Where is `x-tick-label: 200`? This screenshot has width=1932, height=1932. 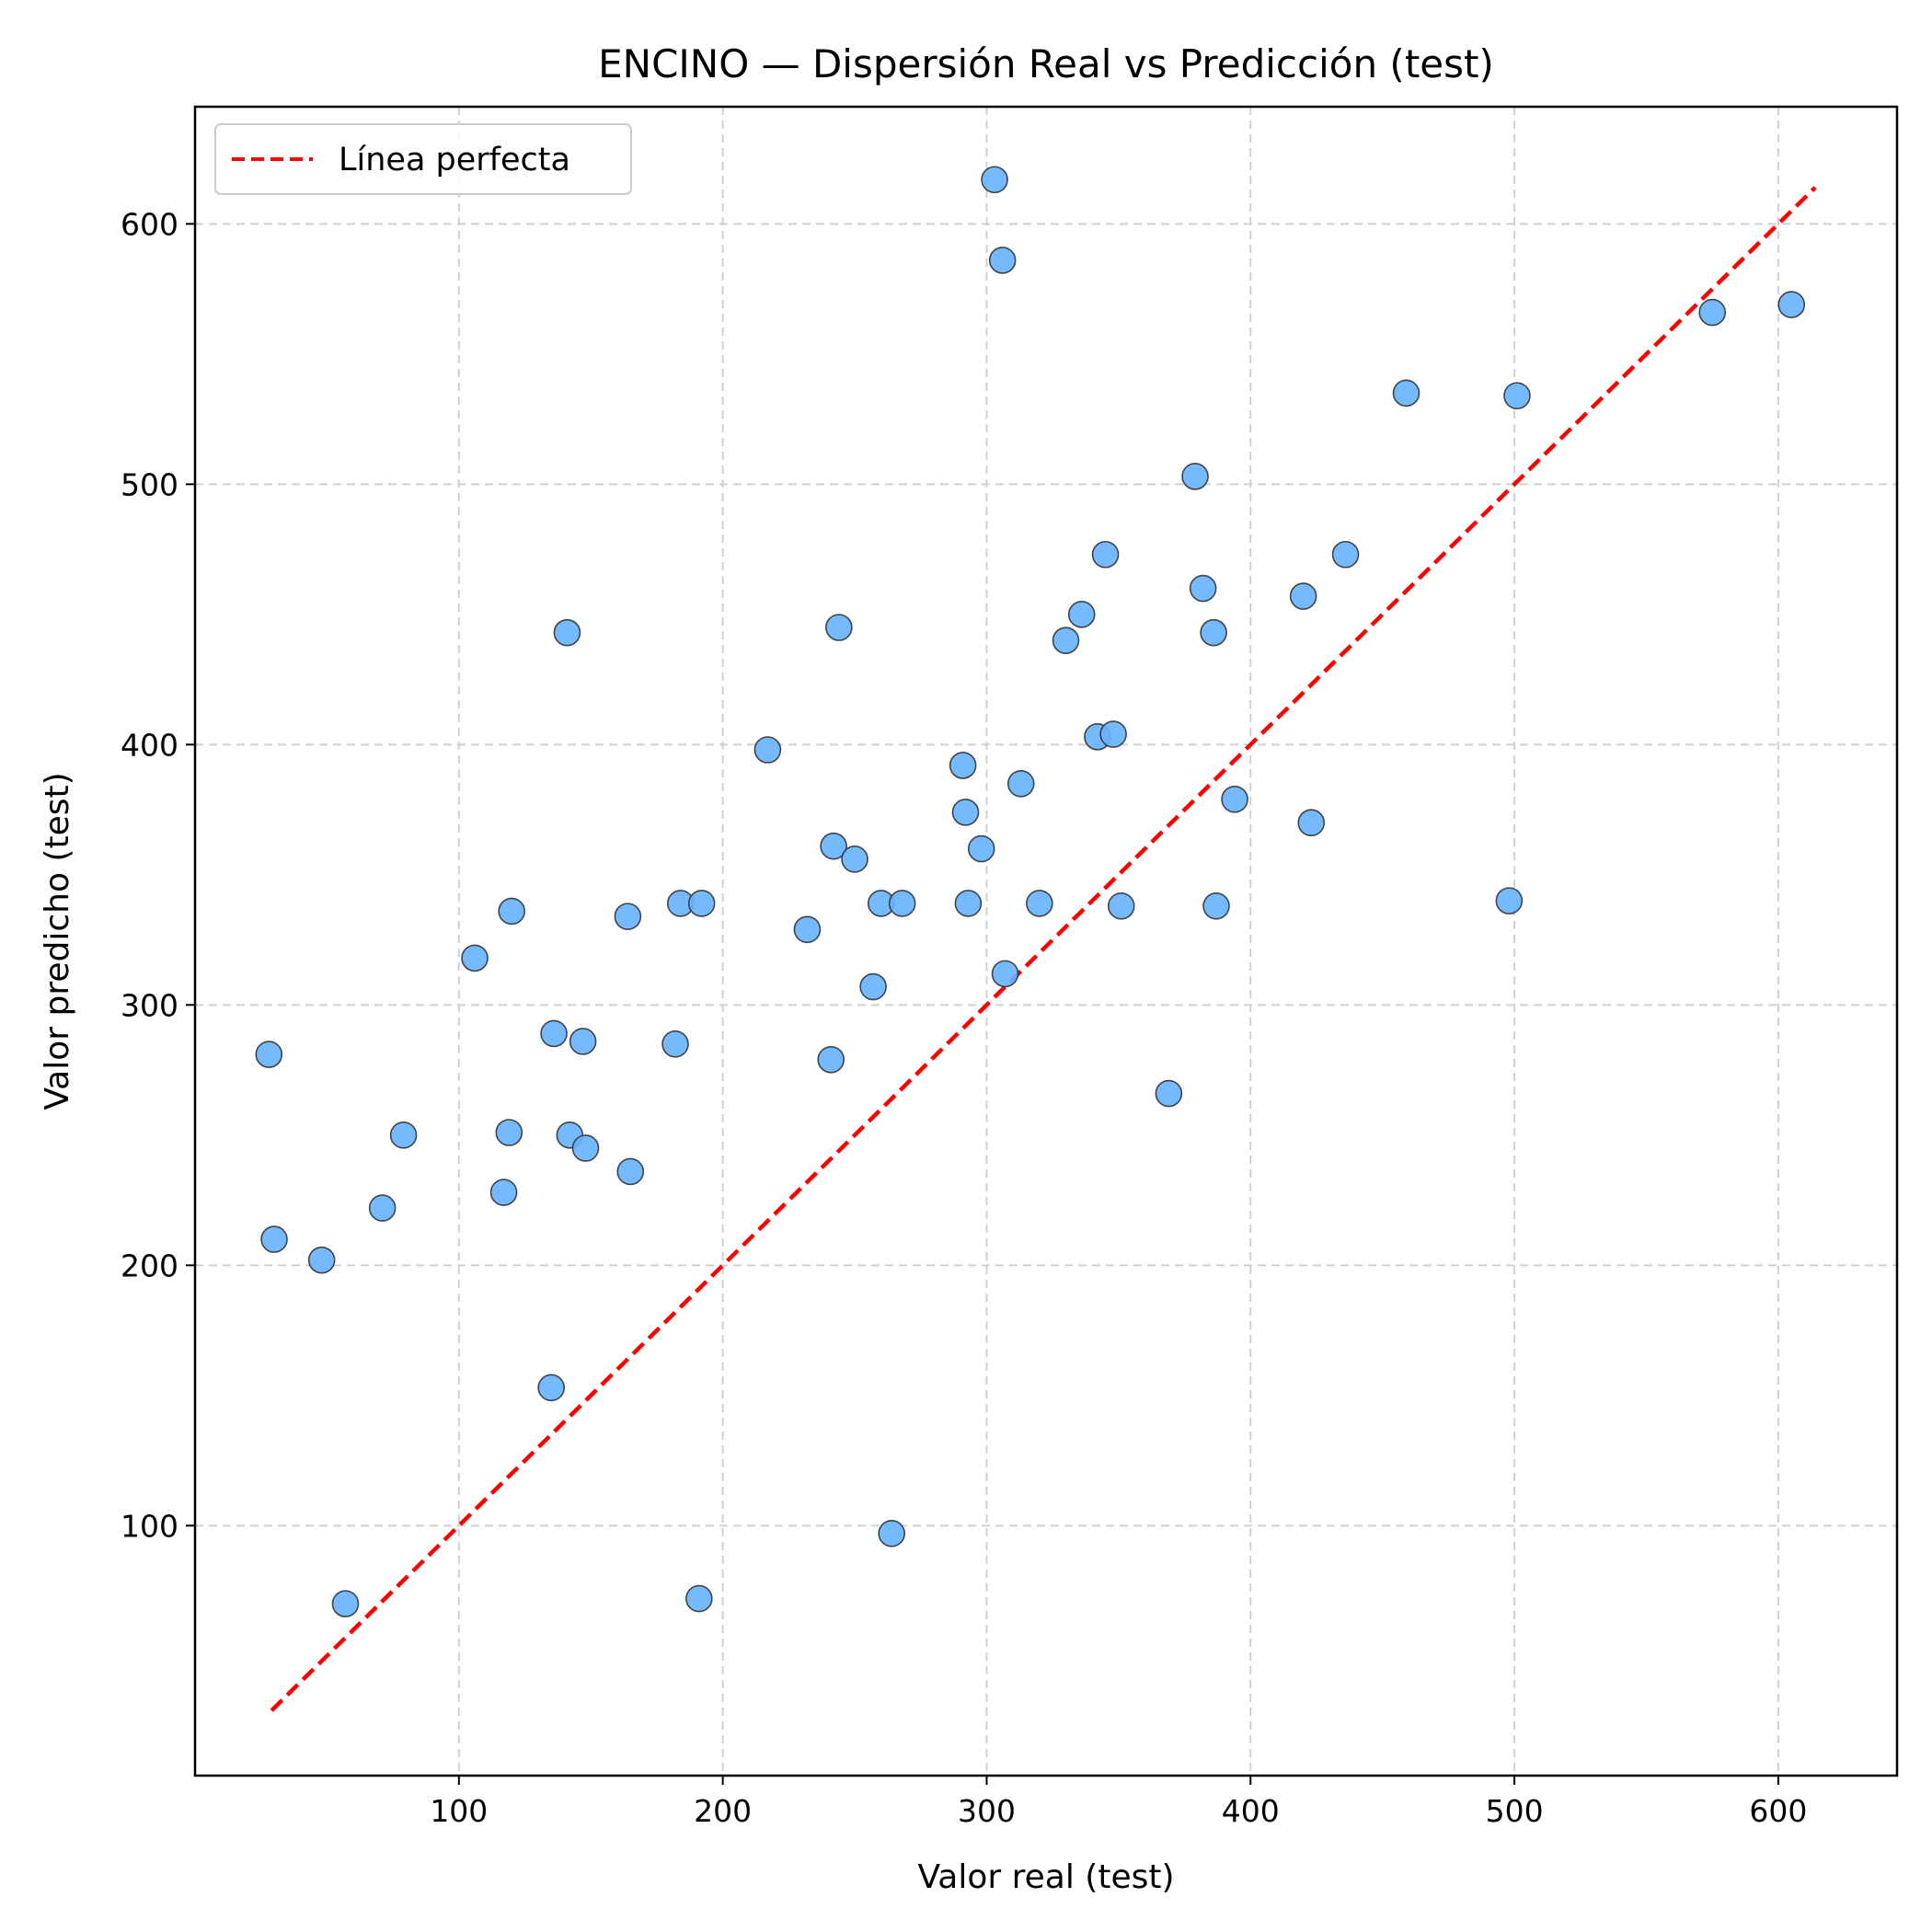 x-tick-label: 200 is located at coordinates (723, 1811).